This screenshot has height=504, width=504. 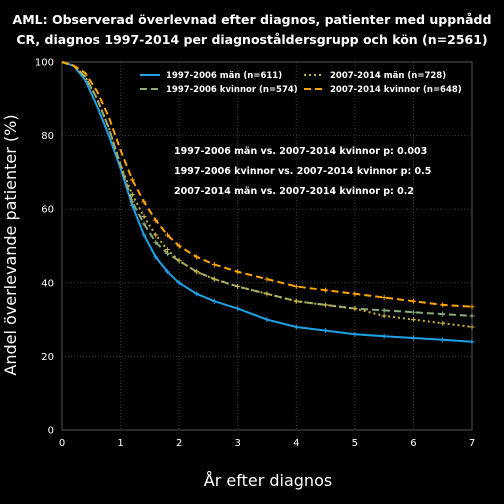 I want to click on x-tick-label: 2, so click(x=179, y=443).